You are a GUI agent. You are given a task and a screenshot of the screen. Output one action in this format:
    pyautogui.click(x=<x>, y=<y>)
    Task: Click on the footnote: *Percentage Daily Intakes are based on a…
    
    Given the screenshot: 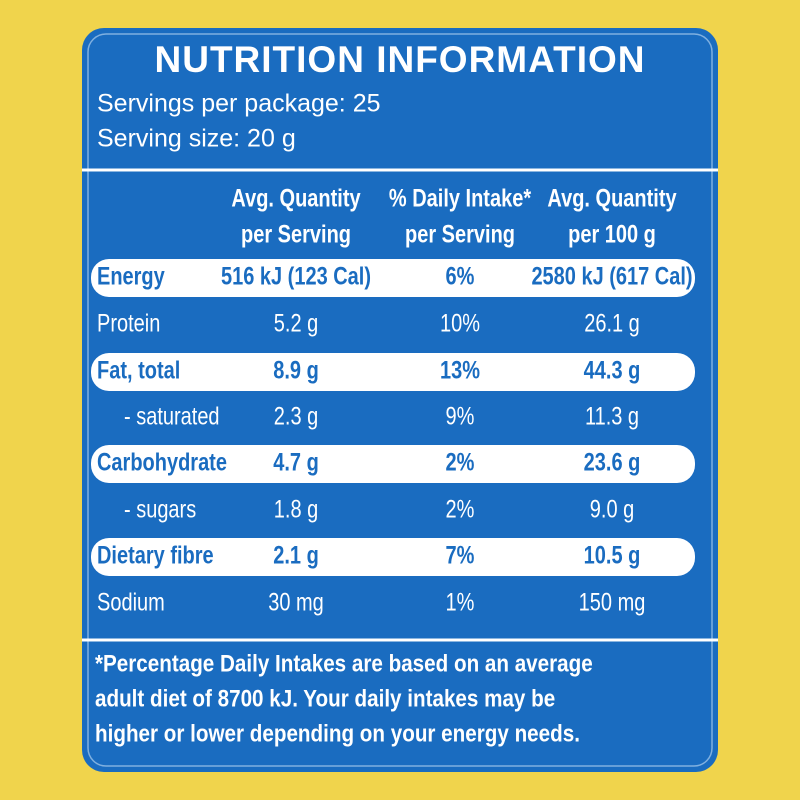 What is the action you would take?
    pyautogui.click(x=344, y=663)
    